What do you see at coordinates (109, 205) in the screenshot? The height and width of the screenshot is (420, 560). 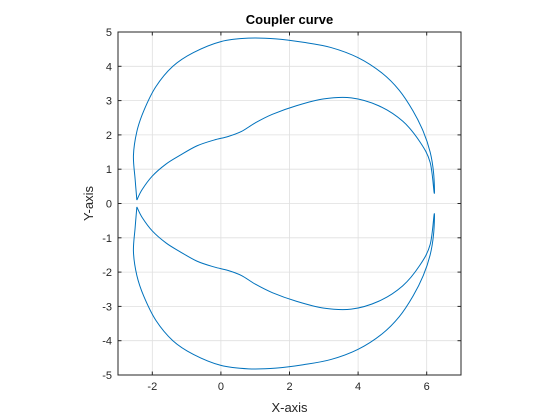 I see `y-tick-label: 0` at bounding box center [109, 205].